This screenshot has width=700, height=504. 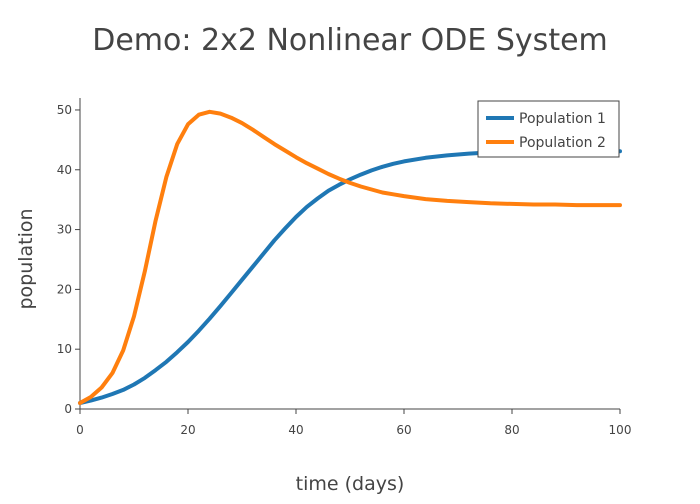 What do you see at coordinates (64, 289) in the screenshot?
I see `y-tick-label: 20` at bounding box center [64, 289].